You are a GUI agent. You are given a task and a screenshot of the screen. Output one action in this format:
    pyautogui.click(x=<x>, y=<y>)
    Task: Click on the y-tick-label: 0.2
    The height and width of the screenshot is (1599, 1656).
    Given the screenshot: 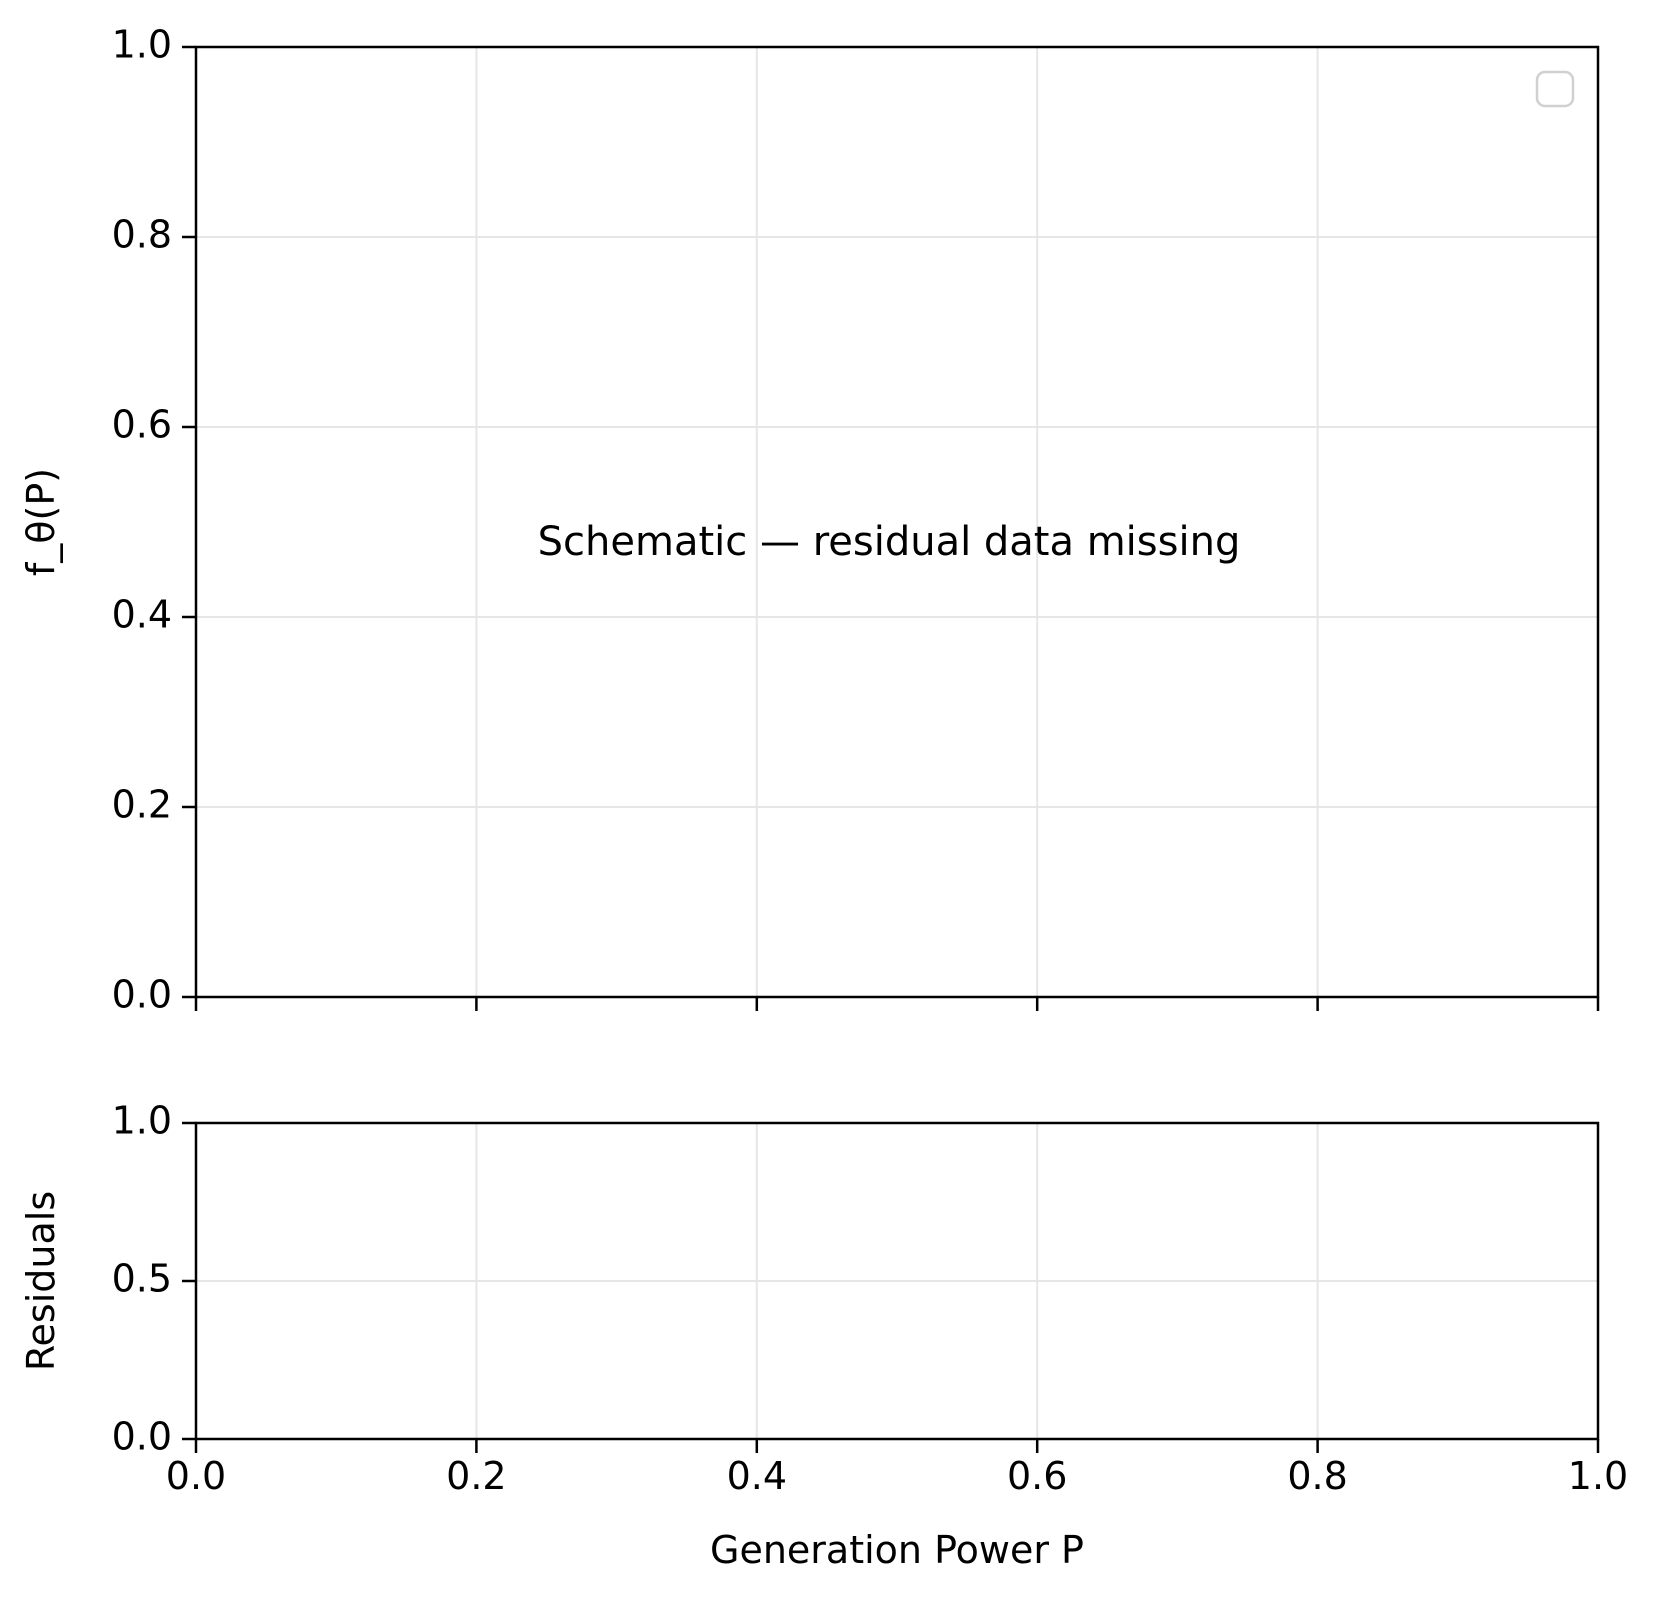 What is the action you would take?
    pyautogui.click(x=142, y=805)
    